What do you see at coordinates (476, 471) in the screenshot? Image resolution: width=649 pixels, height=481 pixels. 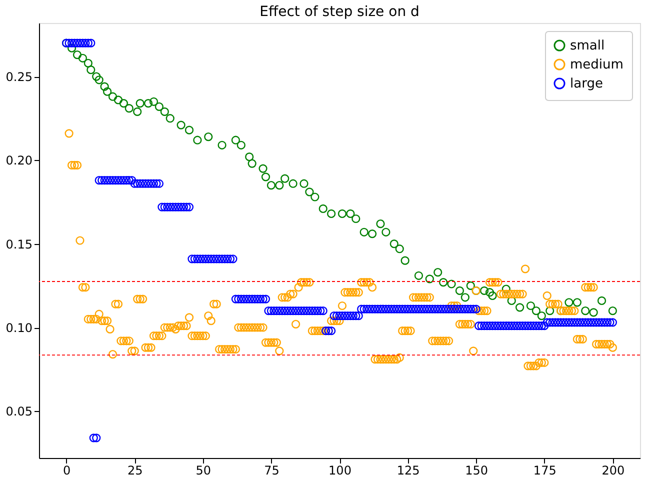 I see `x-tick-label: 150` at bounding box center [476, 471].